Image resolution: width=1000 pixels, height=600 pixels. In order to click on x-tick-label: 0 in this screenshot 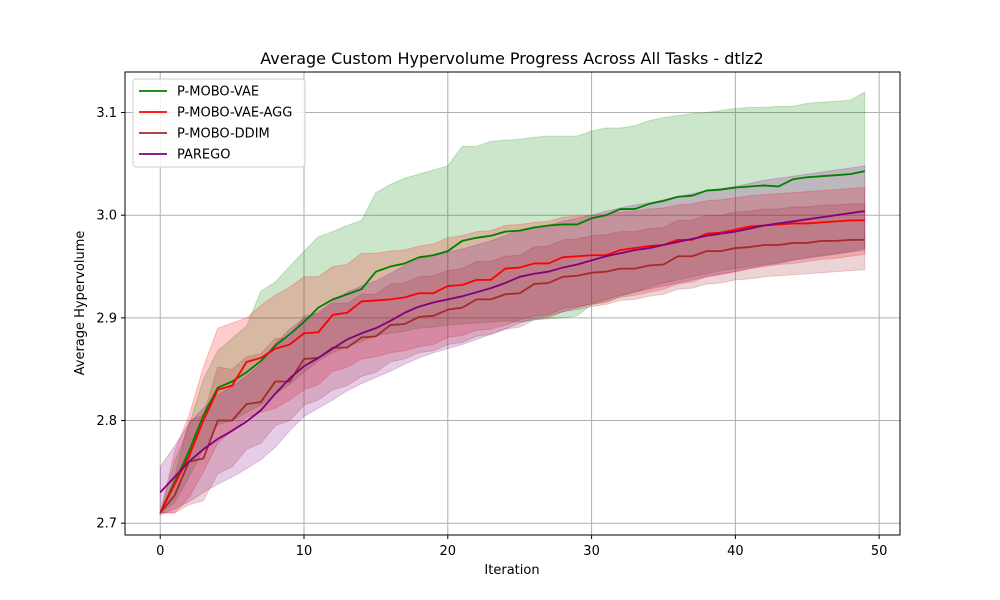, I will do `click(160, 551)`.